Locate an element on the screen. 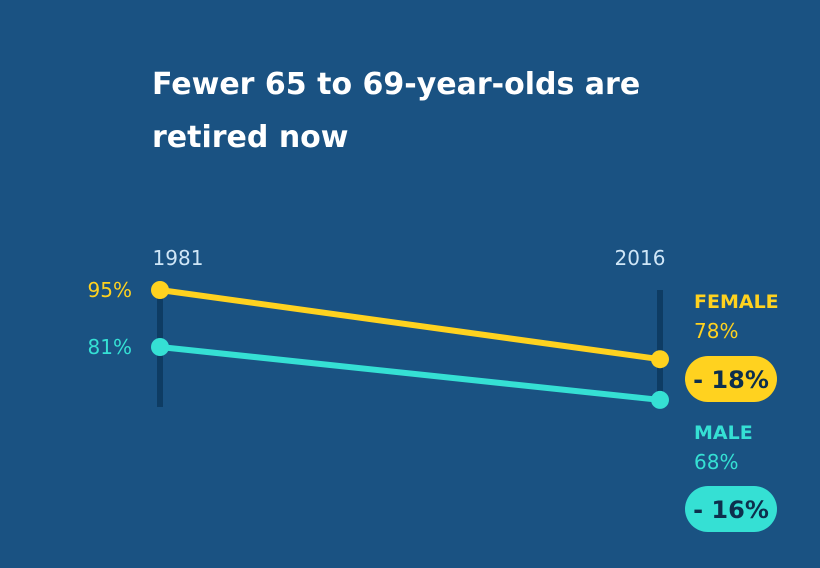 The height and width of the screenshot is (568, 820). data-point-male-2016 is located at coordinates (660, 399).